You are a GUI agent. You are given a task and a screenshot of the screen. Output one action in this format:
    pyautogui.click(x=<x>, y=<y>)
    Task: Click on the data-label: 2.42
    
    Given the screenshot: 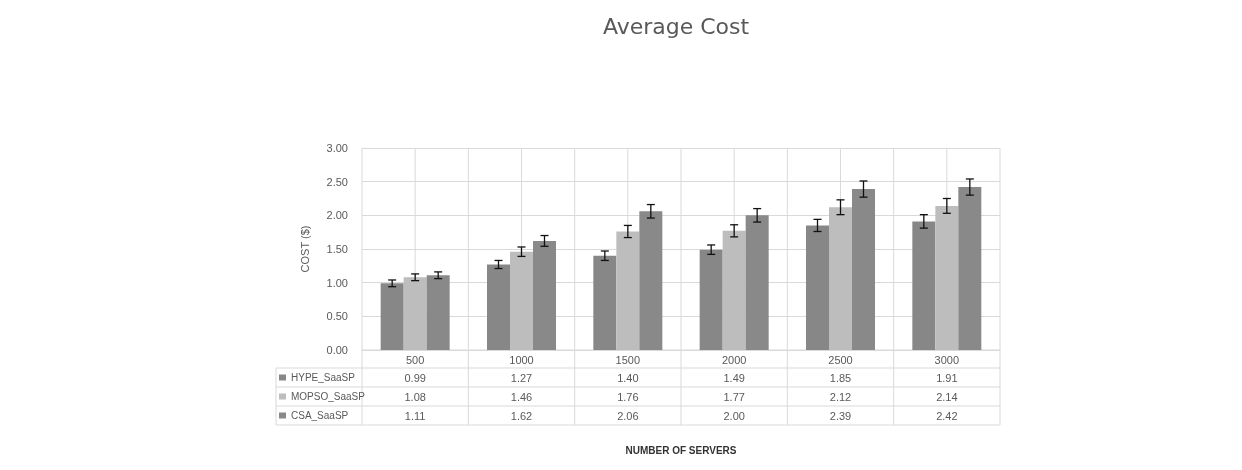 What is the action you would take?
    pyautogui.click(x=947, y=415)
    